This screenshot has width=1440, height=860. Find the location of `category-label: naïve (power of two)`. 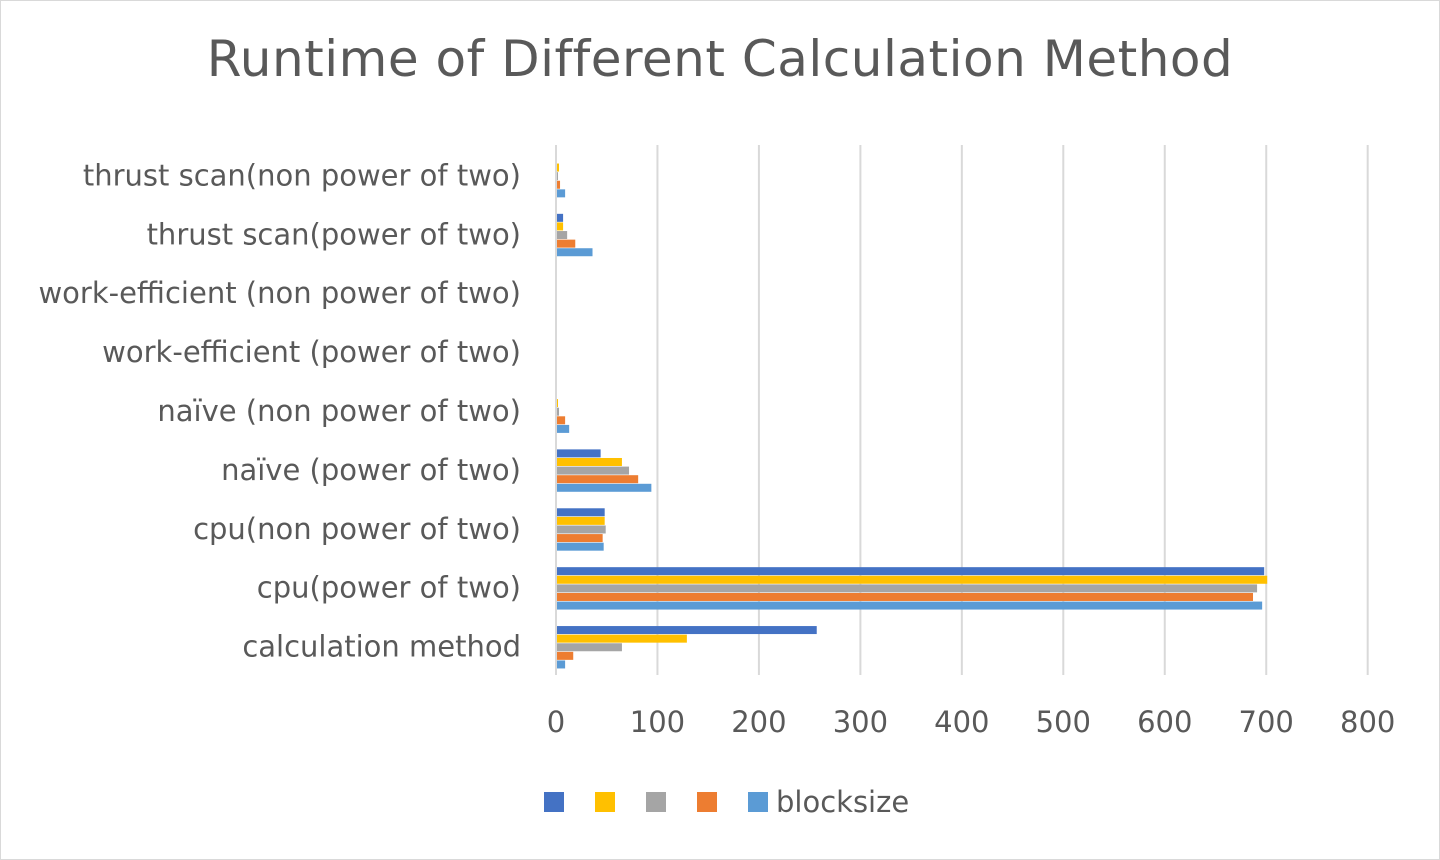

category-label: naïve (power of two) is located at coordinates (371, 470).